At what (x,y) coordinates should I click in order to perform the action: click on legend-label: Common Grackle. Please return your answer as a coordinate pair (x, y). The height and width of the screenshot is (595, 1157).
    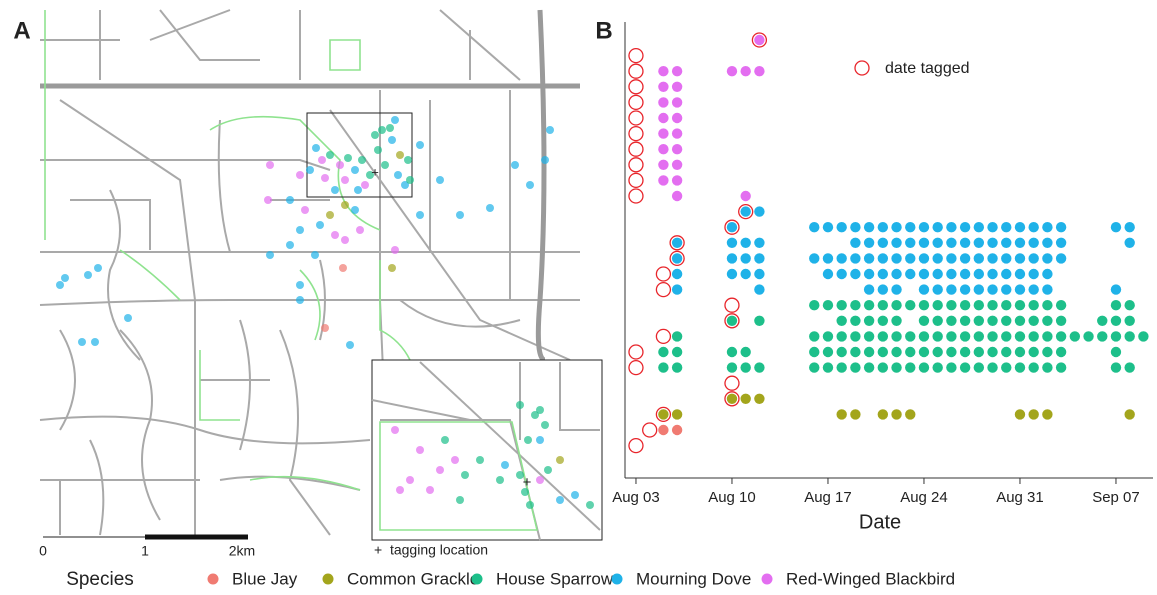
    Looking at the image, I should click on (413, 578).